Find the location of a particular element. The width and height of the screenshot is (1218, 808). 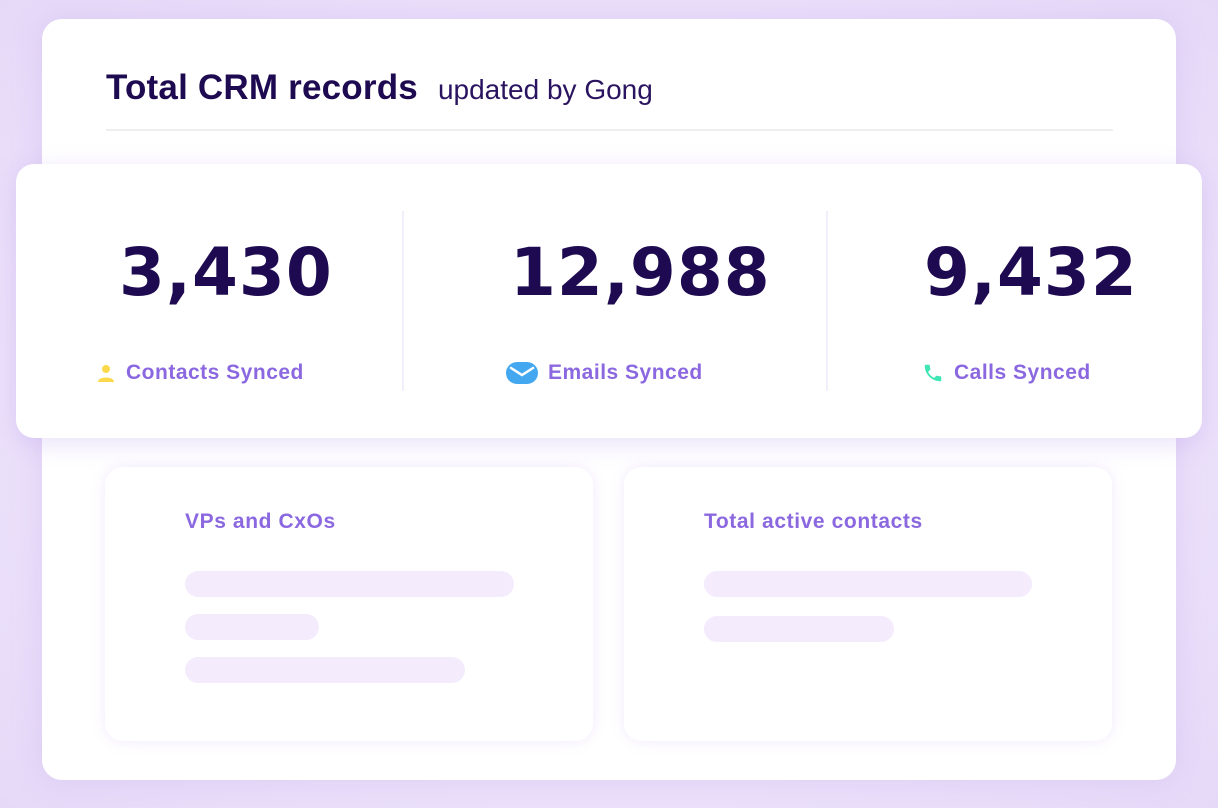

stat-contacts: 3,430 Contacts Synced is located at coordinates (210, 301).